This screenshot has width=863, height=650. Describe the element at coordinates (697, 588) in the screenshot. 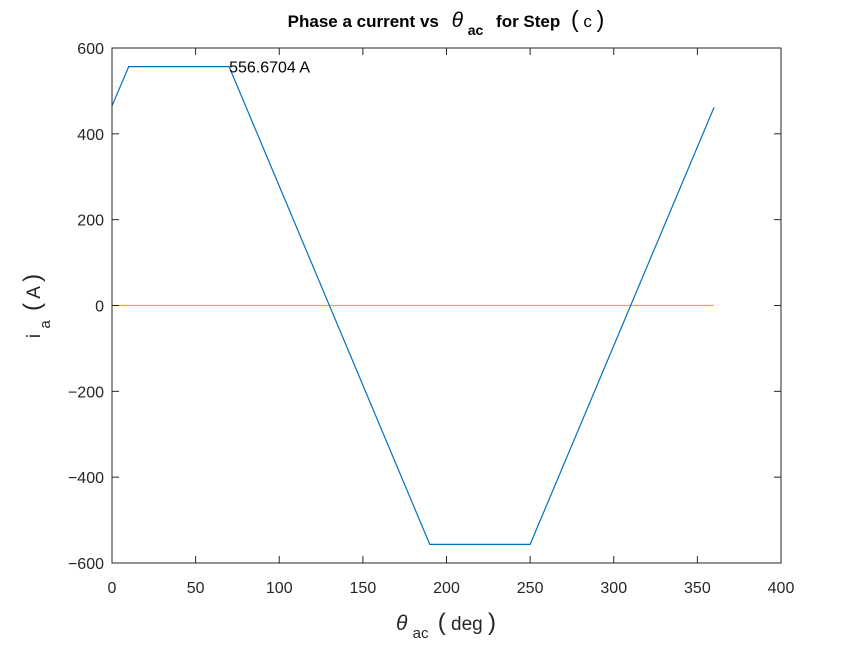

I see `x-tick-label-7: 350` at that location.